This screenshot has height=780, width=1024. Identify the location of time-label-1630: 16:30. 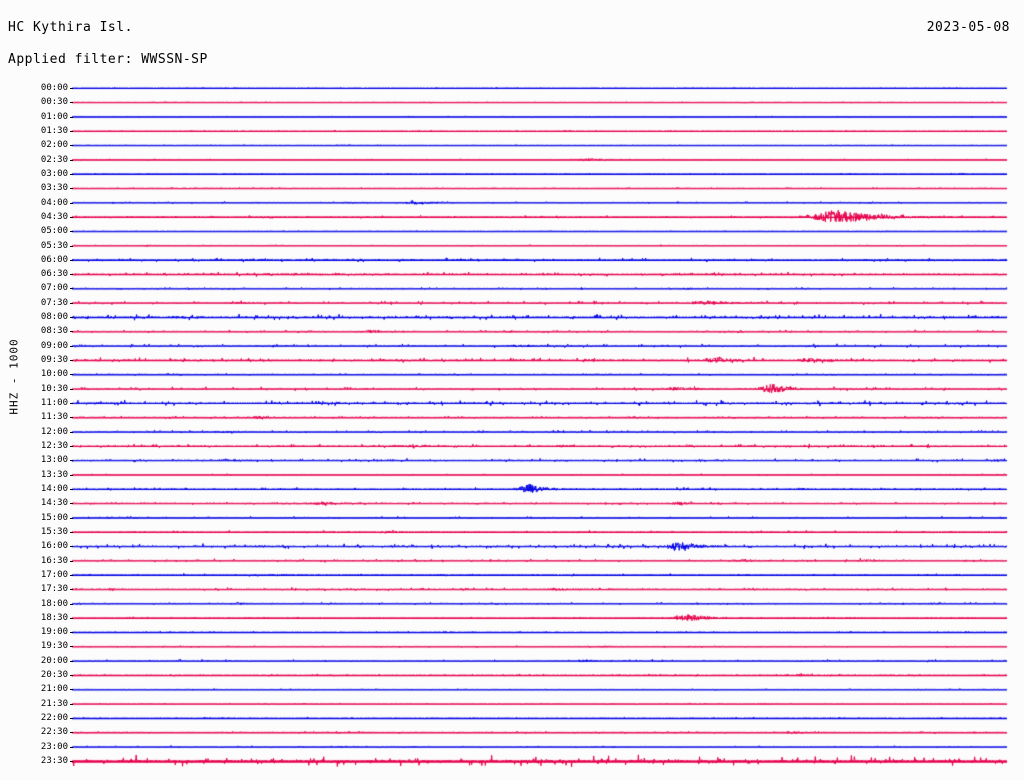
(54, 560).